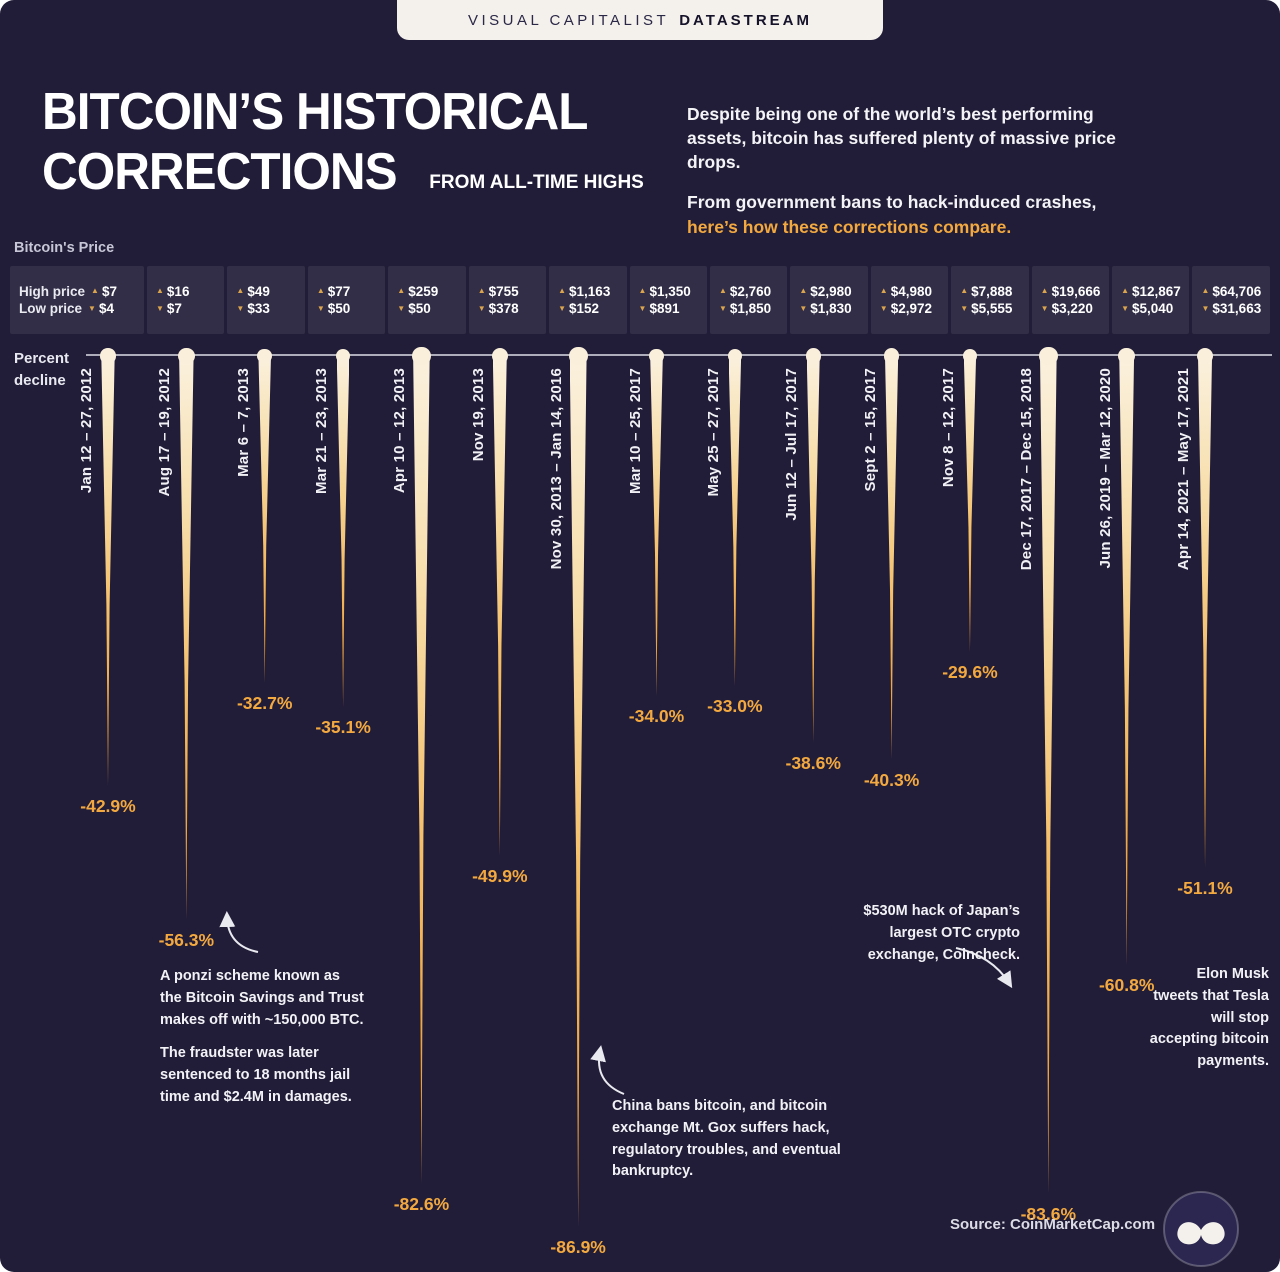 This screenshot has height=1272, width=1280. What do you see at coordinates (109, 291) in the screenshot?
I see `high-price-value: $7` at bounding box center [109, 291].